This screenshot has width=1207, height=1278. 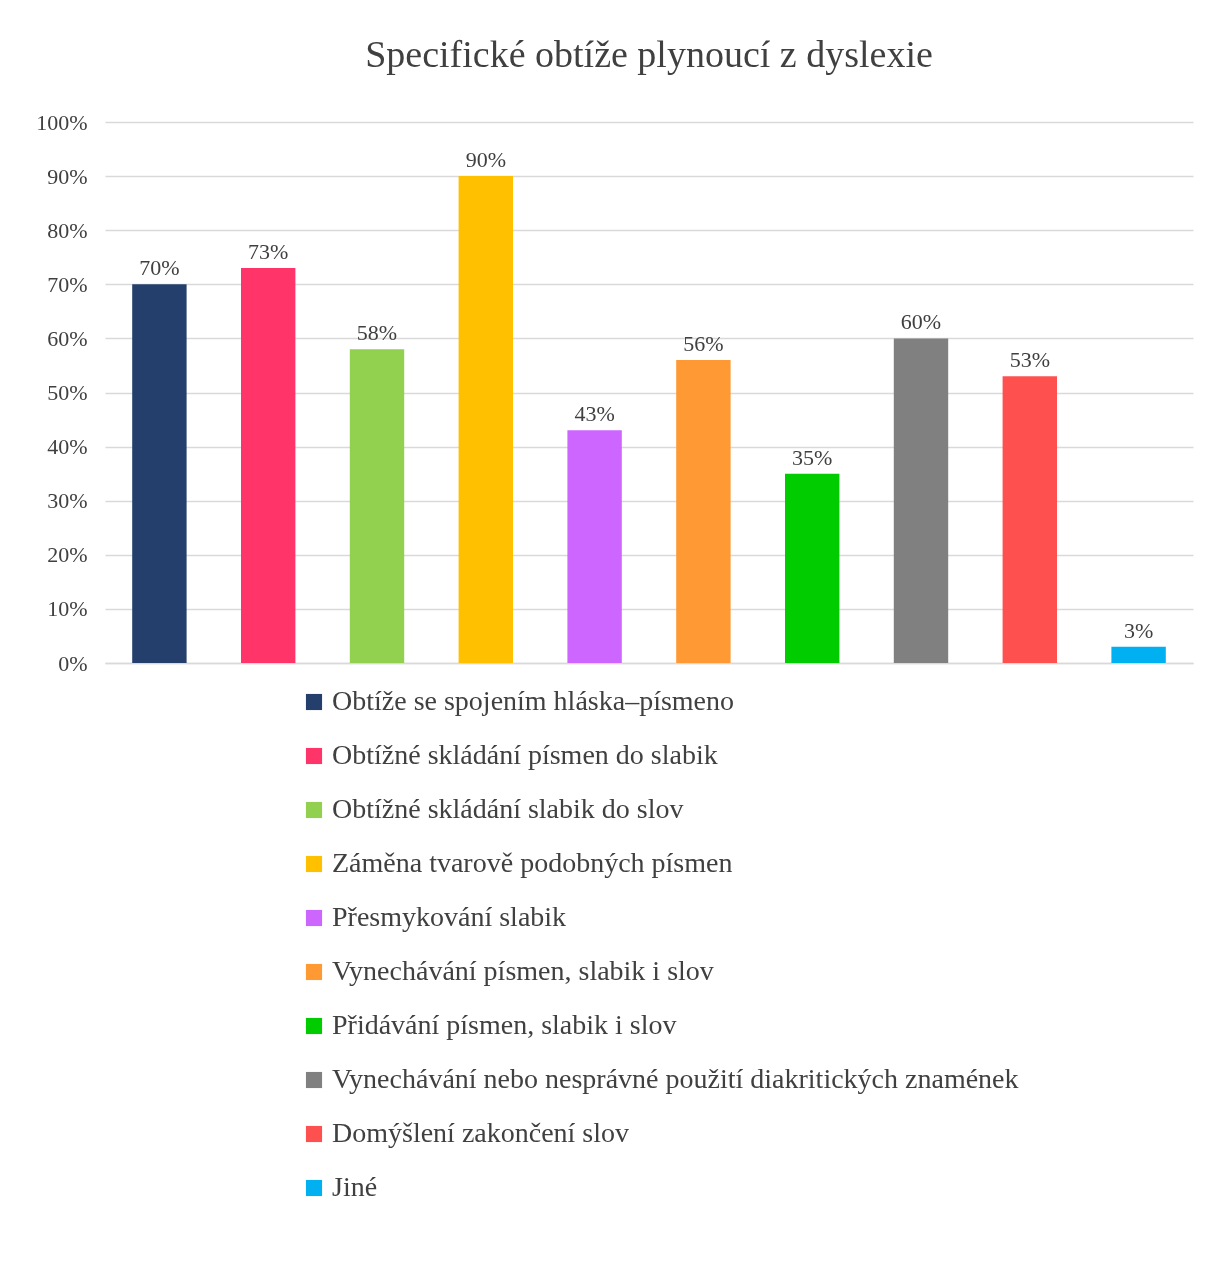 What do you see at coordinates (67, 176) in the screenshot?
I see `y-tick-label: 90%` at bounding box center [67, 176].